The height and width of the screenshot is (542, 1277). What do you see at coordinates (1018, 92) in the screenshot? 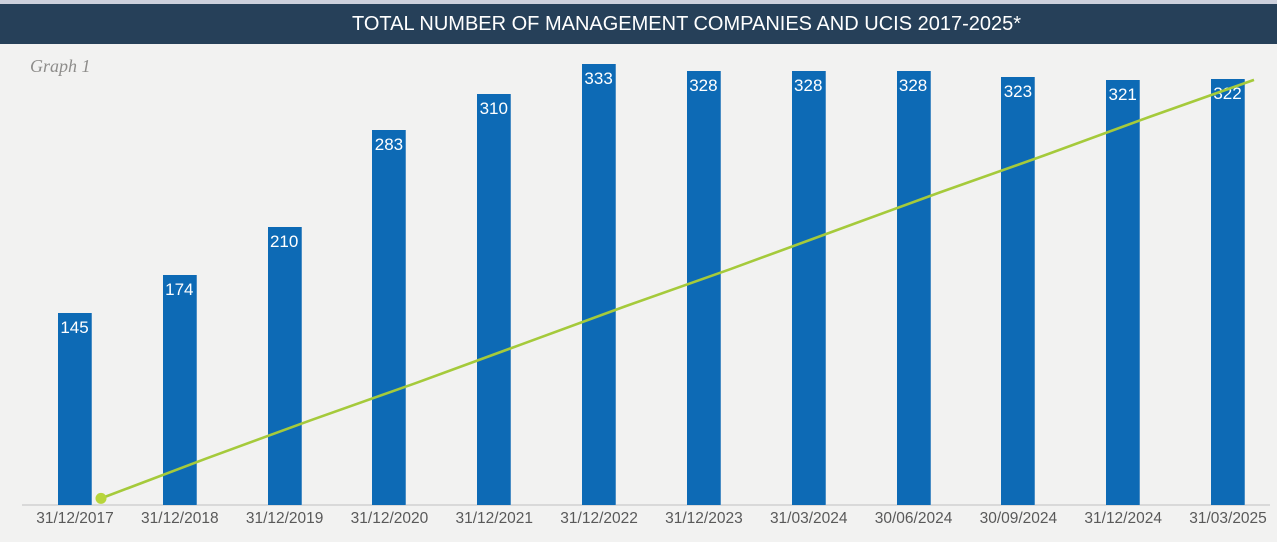
I see `bar-value-label: 323` at bounding box center [1018, 92].